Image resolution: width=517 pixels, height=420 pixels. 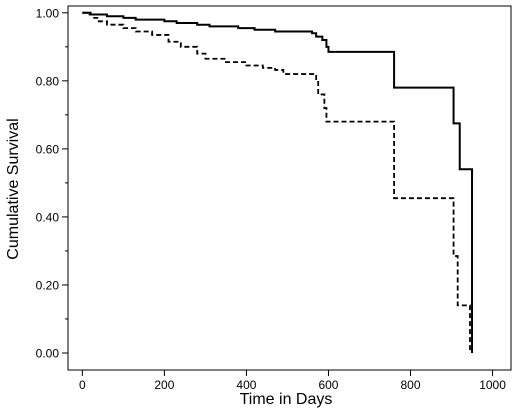 What do you see at coordinates (82, 385) in the screenshot?
I see `x-tick-label: 0` at bounding box center [82, 385].